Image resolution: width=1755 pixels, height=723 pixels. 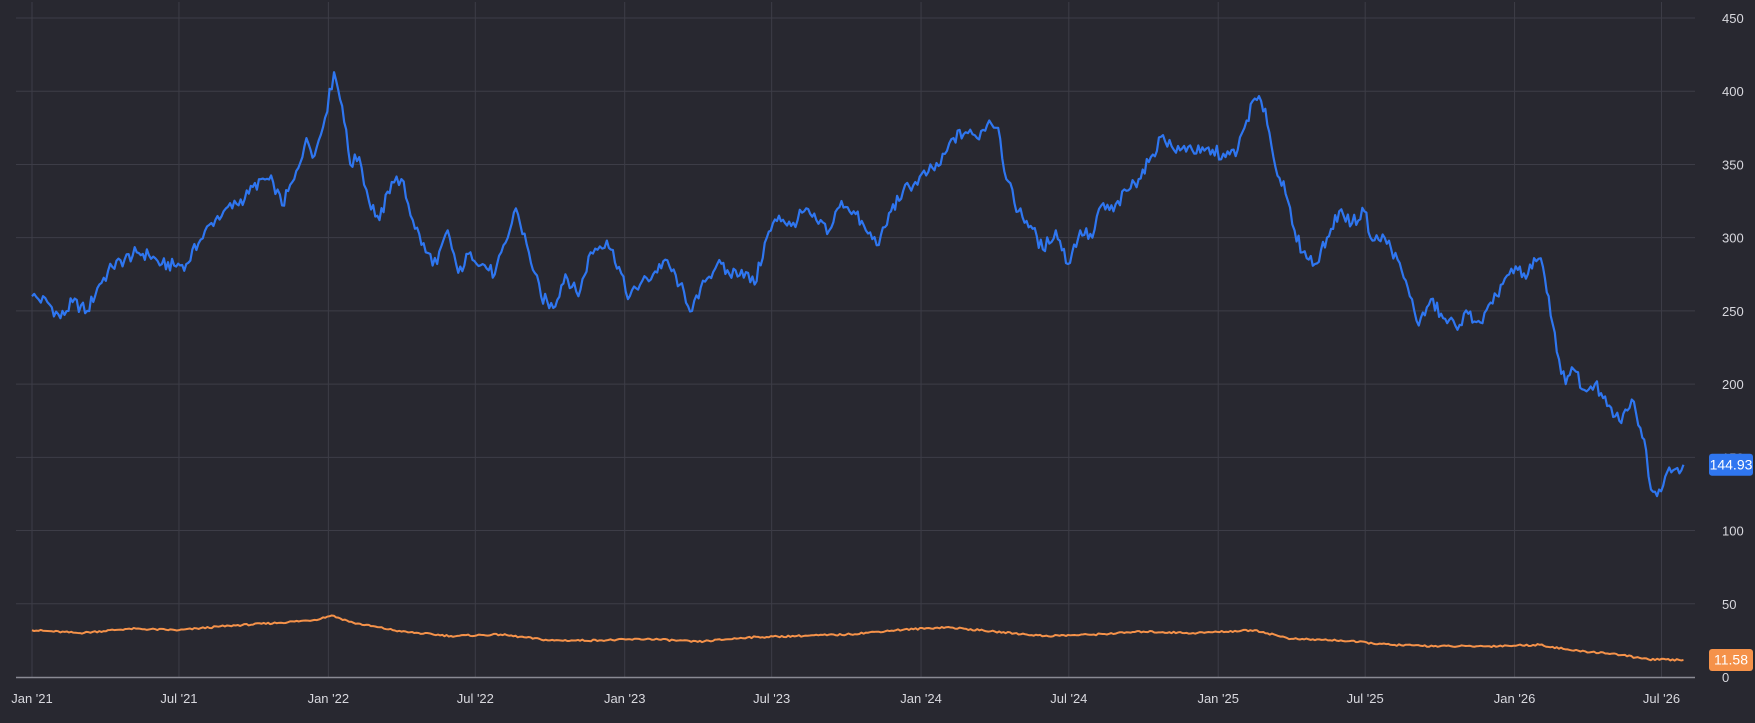 I want to click on last-value-badge-blue: 144.93, so click(x=1731, y=464).